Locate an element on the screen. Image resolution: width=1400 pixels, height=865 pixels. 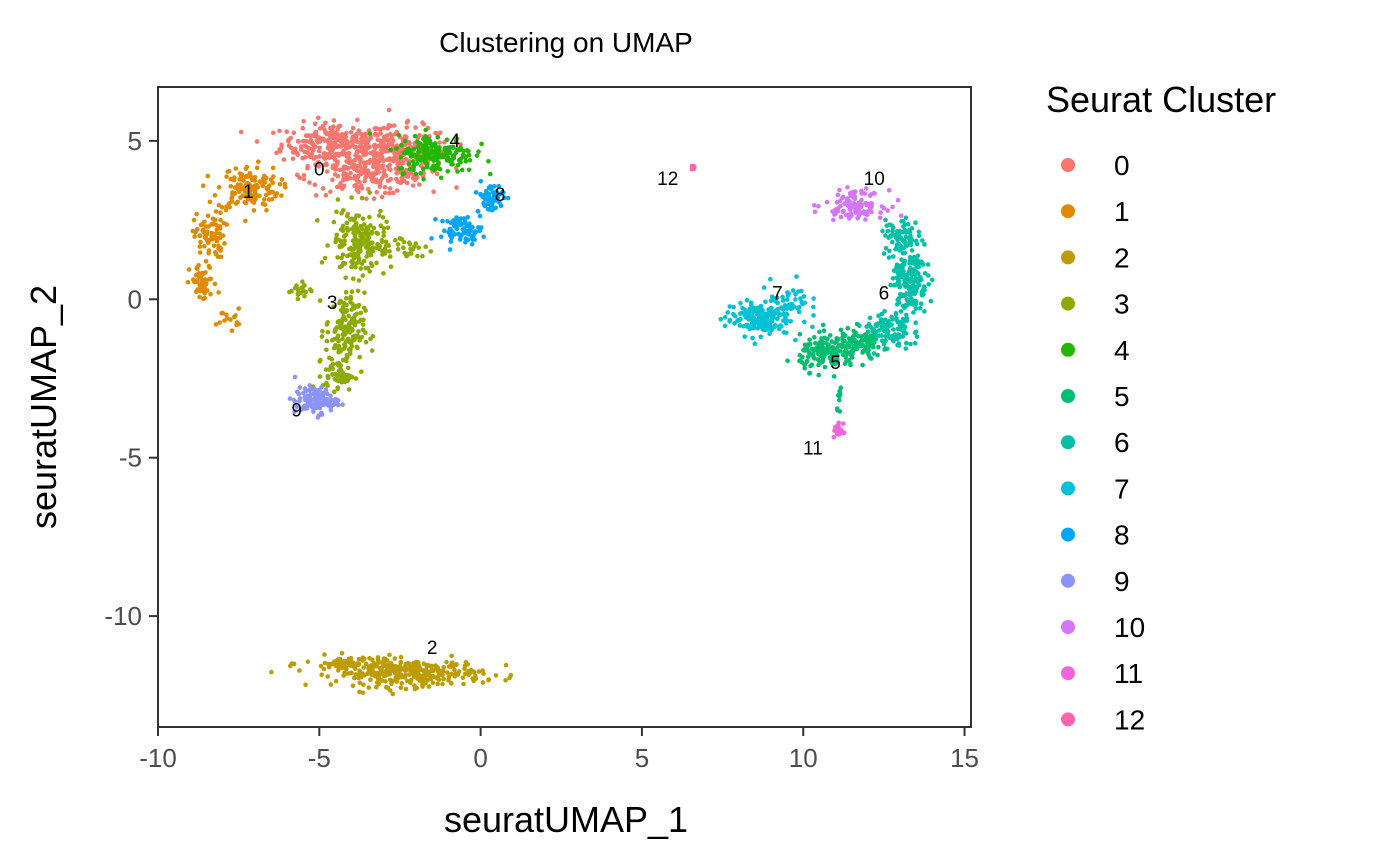
y-tick-label: -10 is located at coordinates (123, 616).